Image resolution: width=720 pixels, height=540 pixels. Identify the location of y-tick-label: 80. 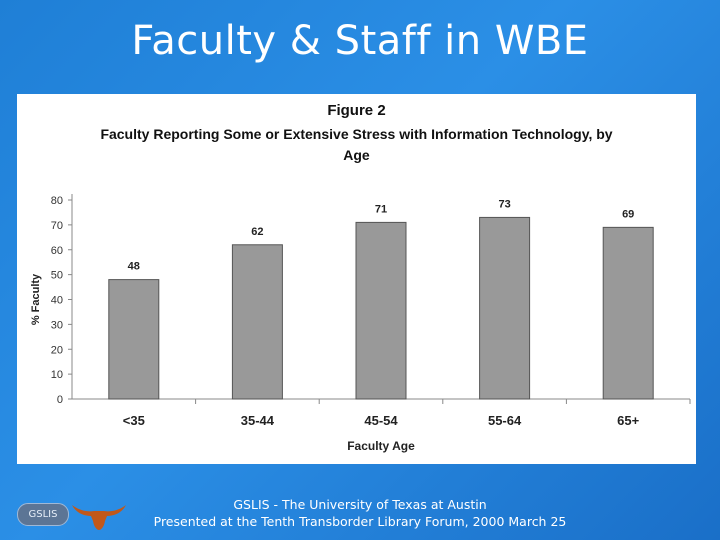
(57, 201).